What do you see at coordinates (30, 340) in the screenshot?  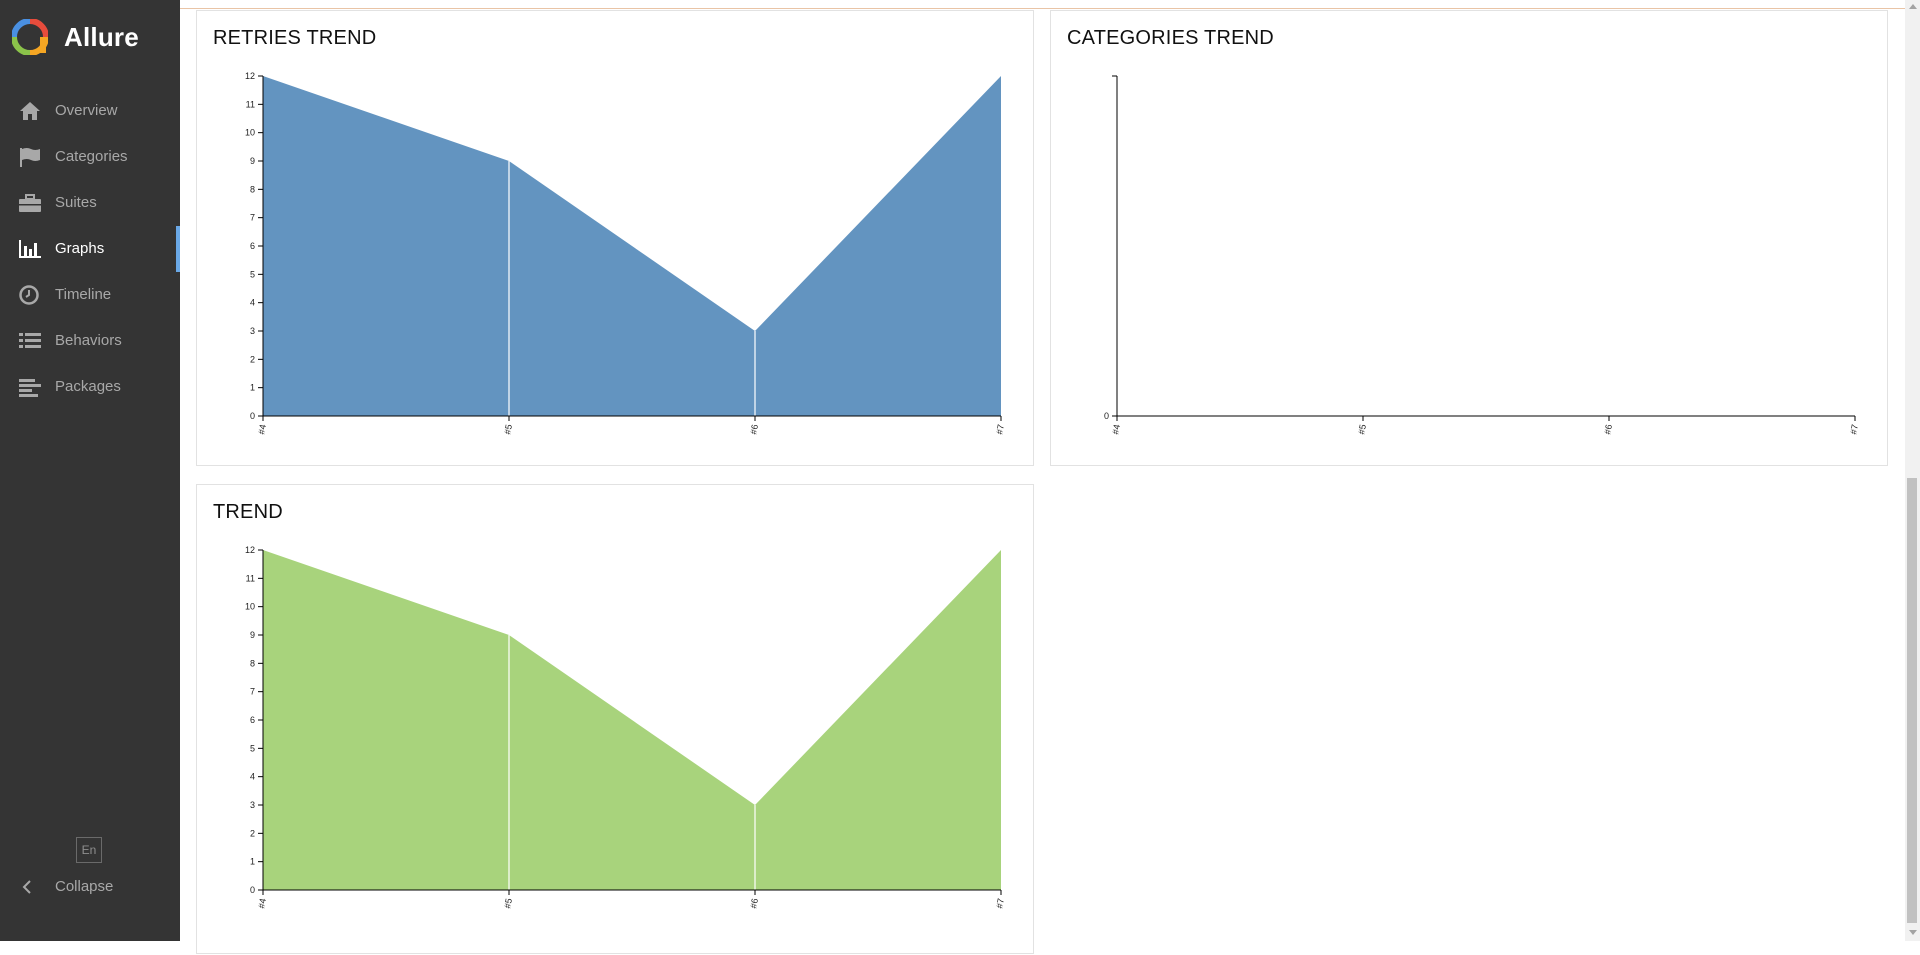 I see `list-icon` at bounding box center [30, 340].